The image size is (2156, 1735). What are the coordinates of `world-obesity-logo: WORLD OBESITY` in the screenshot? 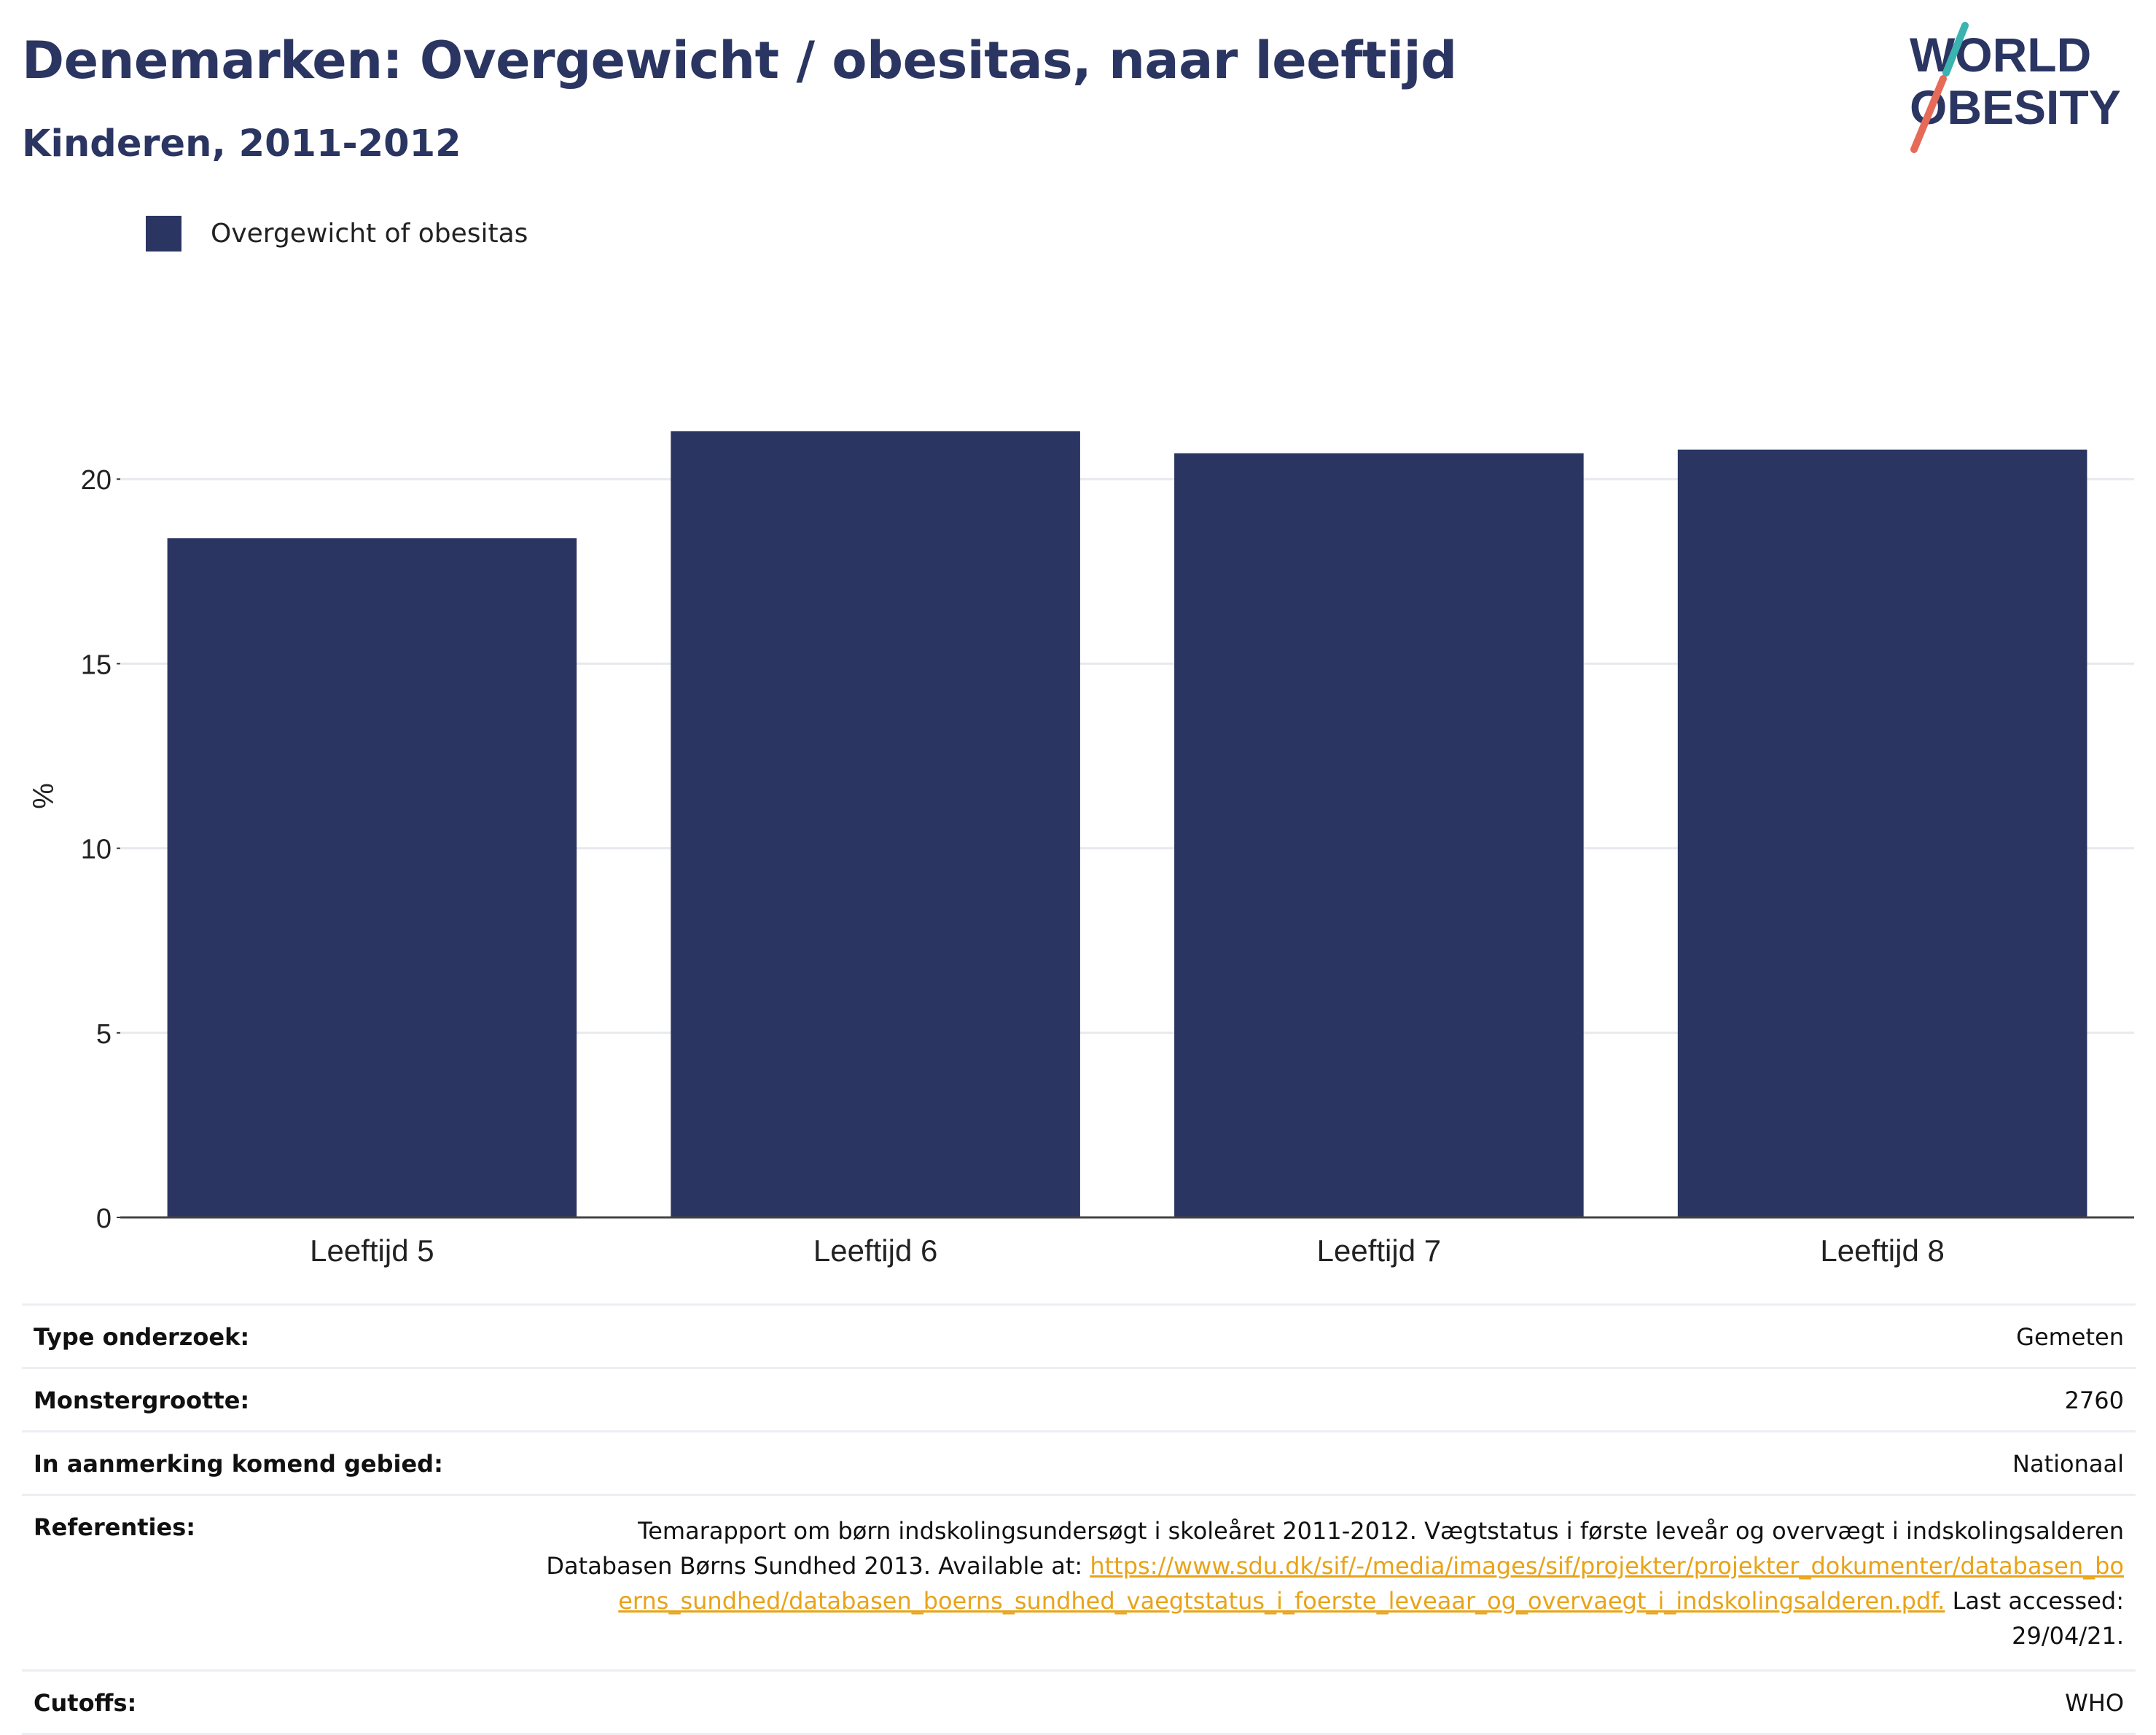 It's located at (2016, 87).